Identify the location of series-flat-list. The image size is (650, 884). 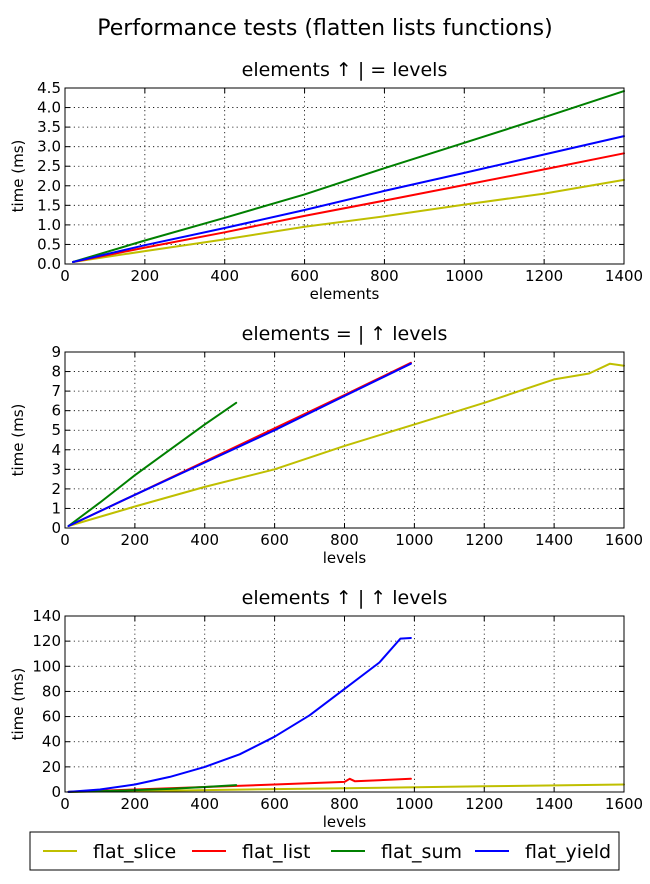
(348, 207).